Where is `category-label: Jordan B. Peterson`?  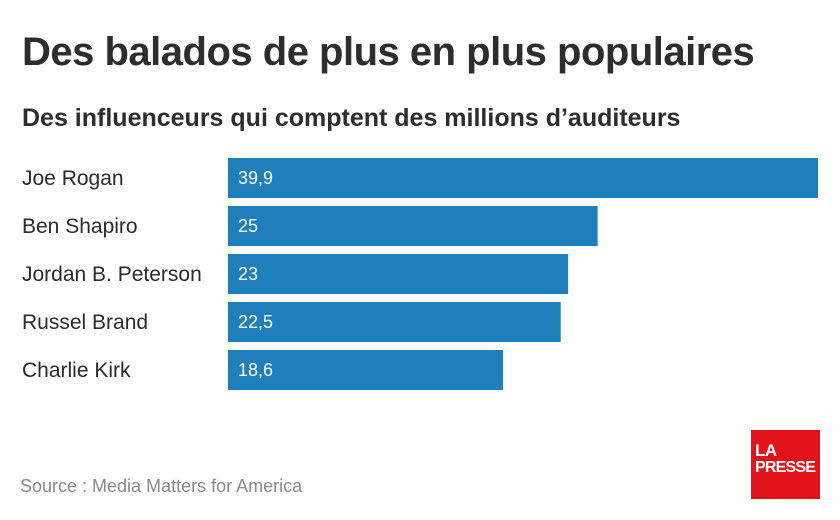
category-label: Jordan B. Peterson is located at coordinates (112, 274).